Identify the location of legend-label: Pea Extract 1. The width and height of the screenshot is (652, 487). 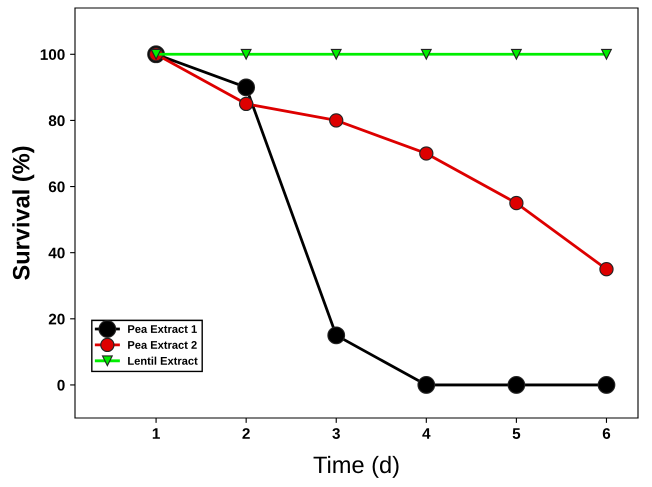
(162, 329).